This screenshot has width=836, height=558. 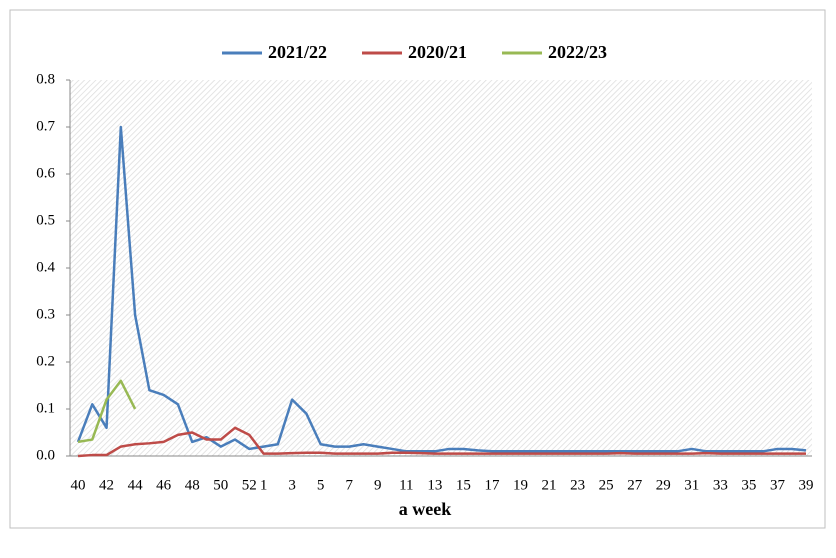 What do you see at coordinates (463, 485) in the screenshot?
I see `x-tick-label: 15` at bounding box center [463, 485].